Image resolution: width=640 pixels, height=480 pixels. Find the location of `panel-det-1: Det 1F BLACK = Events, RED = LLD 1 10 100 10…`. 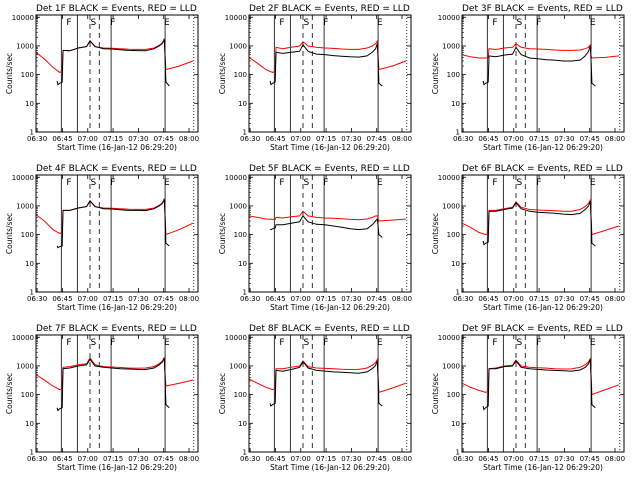

panel-det-1: Det 1F BLACK = Events, RED = LLD 1 10 100 10… is located at coordinates (102, 78).